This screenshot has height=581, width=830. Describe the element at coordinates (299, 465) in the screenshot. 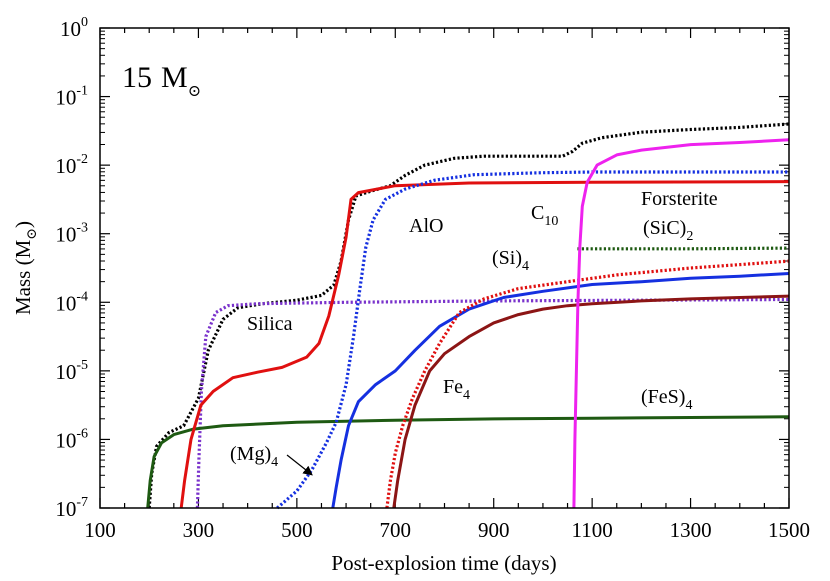

I see `mg4-arrow` at that location.